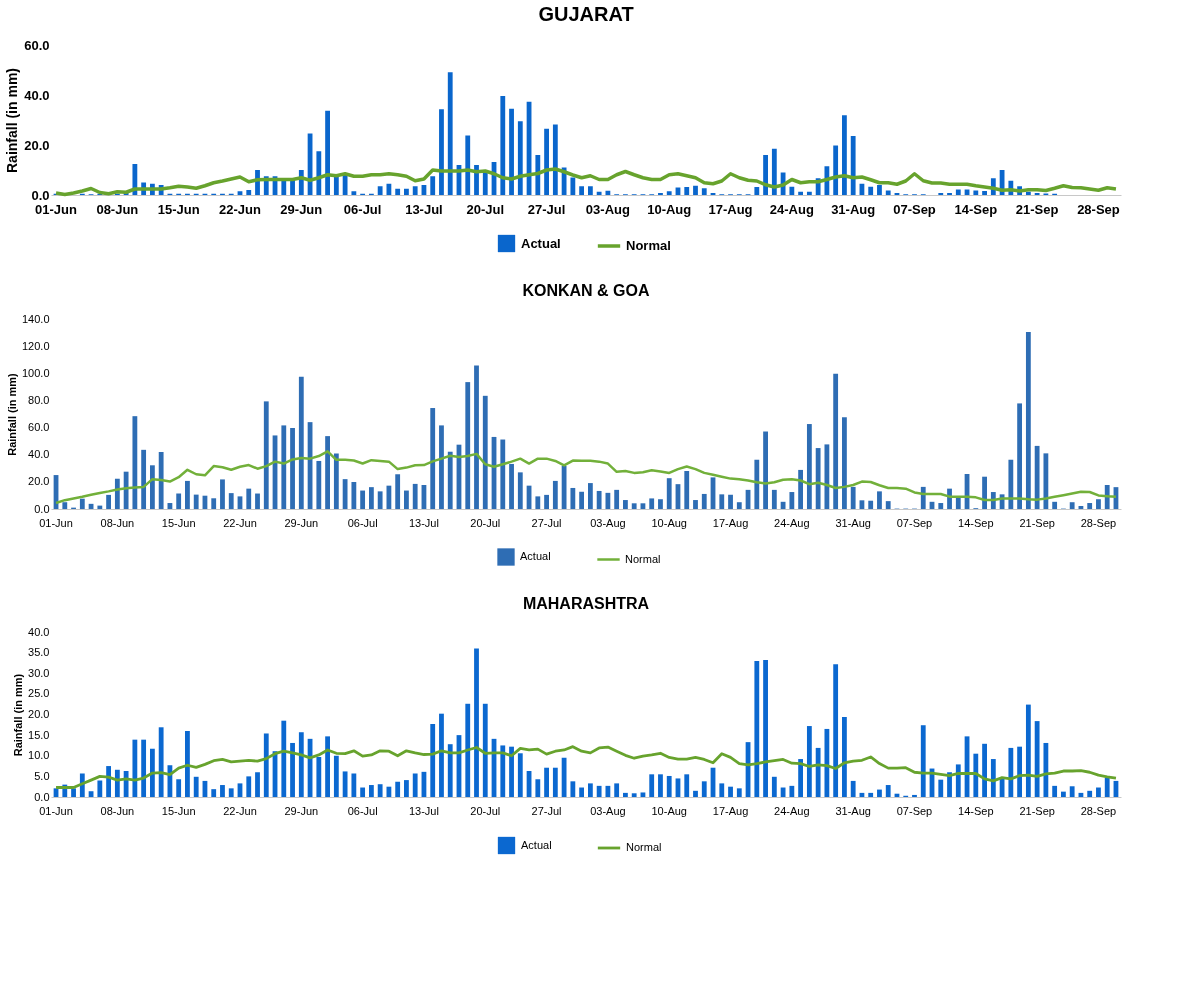 The width and height of the screenshot is (1202, 1005). Describe the element at coordinates (42, 775) in the screenshot. I see `y-tick-label: 5.0` at that location.